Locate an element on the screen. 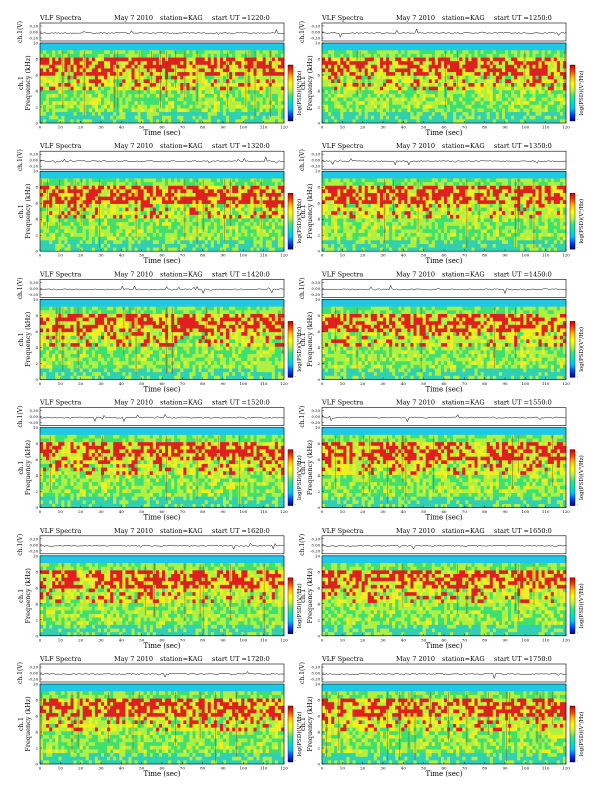  frequency-tick-label: 6 is located at coordinates (318, 75).